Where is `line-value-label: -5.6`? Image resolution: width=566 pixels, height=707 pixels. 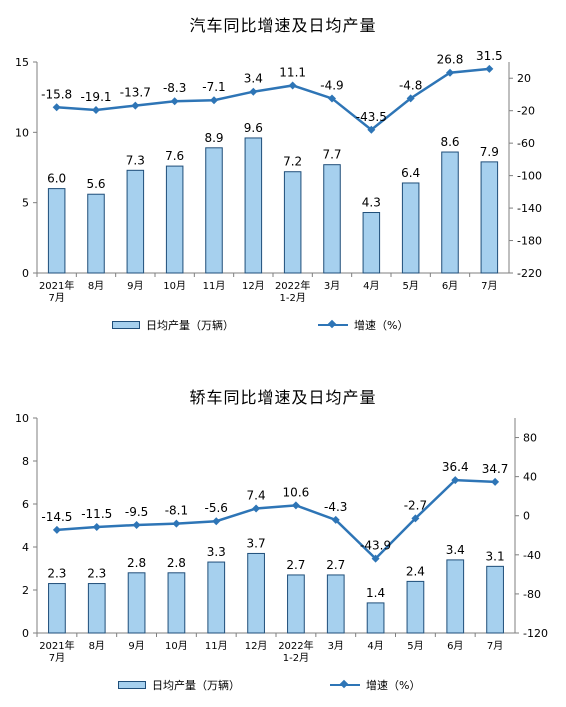 line-value-label: -5.6 is located at coordinates (216, 508).